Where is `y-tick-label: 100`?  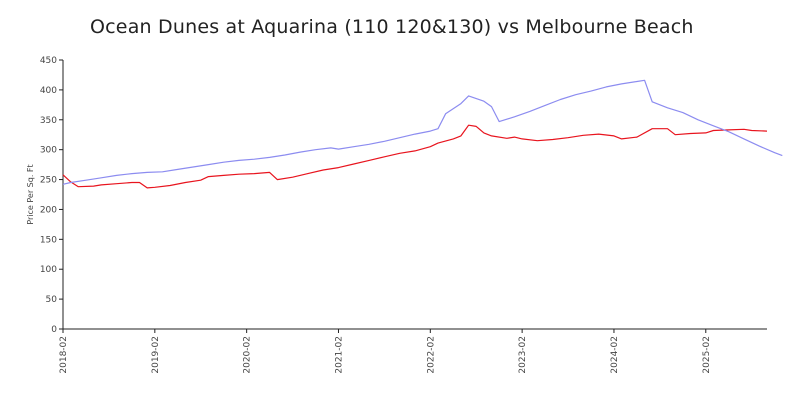
y-tick-label: 100 is located at coordinates (48, 270).